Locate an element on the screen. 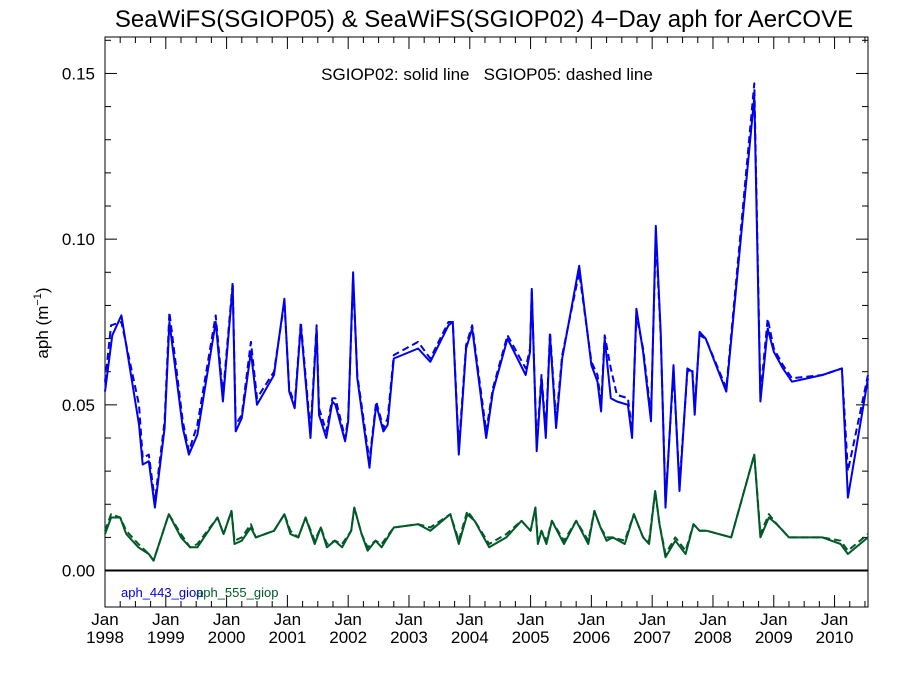 Image resolution: width=900 pixels, height=675 pixels. y-tick-label: 0.10 is located at coordinates (78, 239).